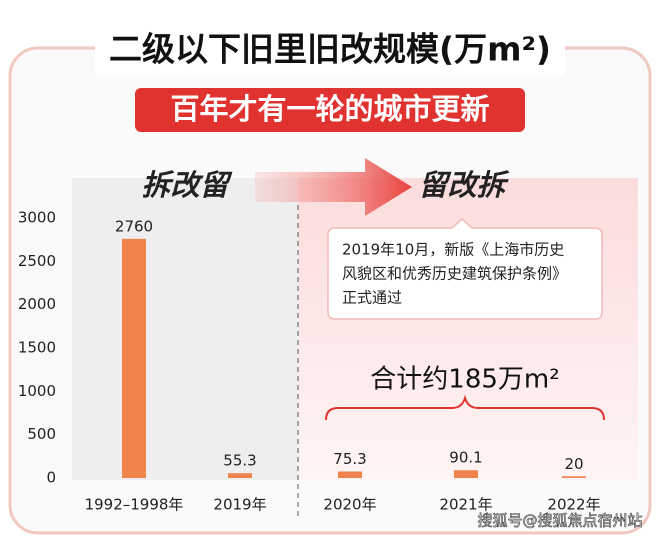 The height and width of the screenshot is (539, 660). Describe the element at coordinates (37, 261) in the screenshot. I see `y-tick-label: 2500` at that location.